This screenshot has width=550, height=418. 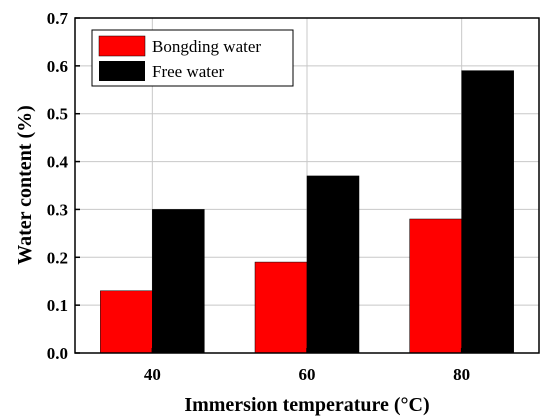 What do you see at coordinates (307, 374) in the screenshot?
I see `x-tick-label: 60` at bounding box center [307, 374].